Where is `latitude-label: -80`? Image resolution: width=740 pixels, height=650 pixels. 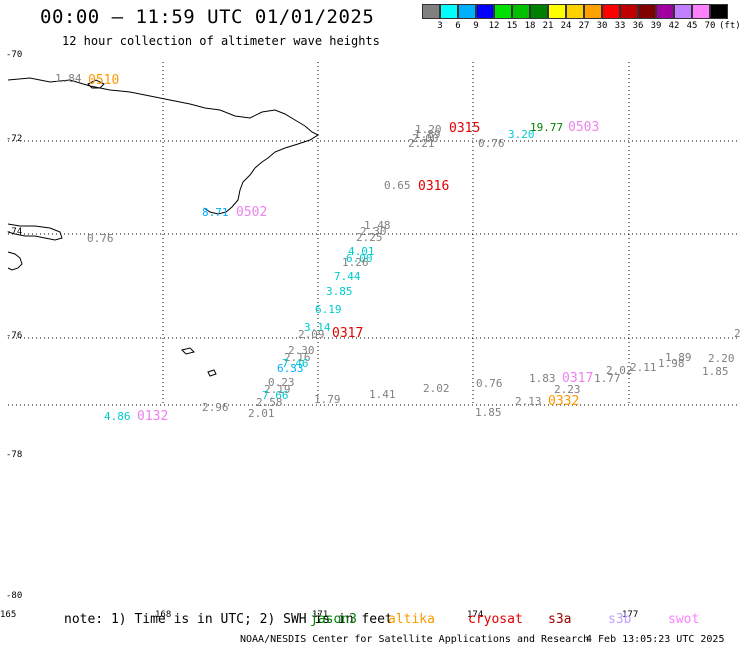
latitude-label: -80 is located at coordinates (14, 596).